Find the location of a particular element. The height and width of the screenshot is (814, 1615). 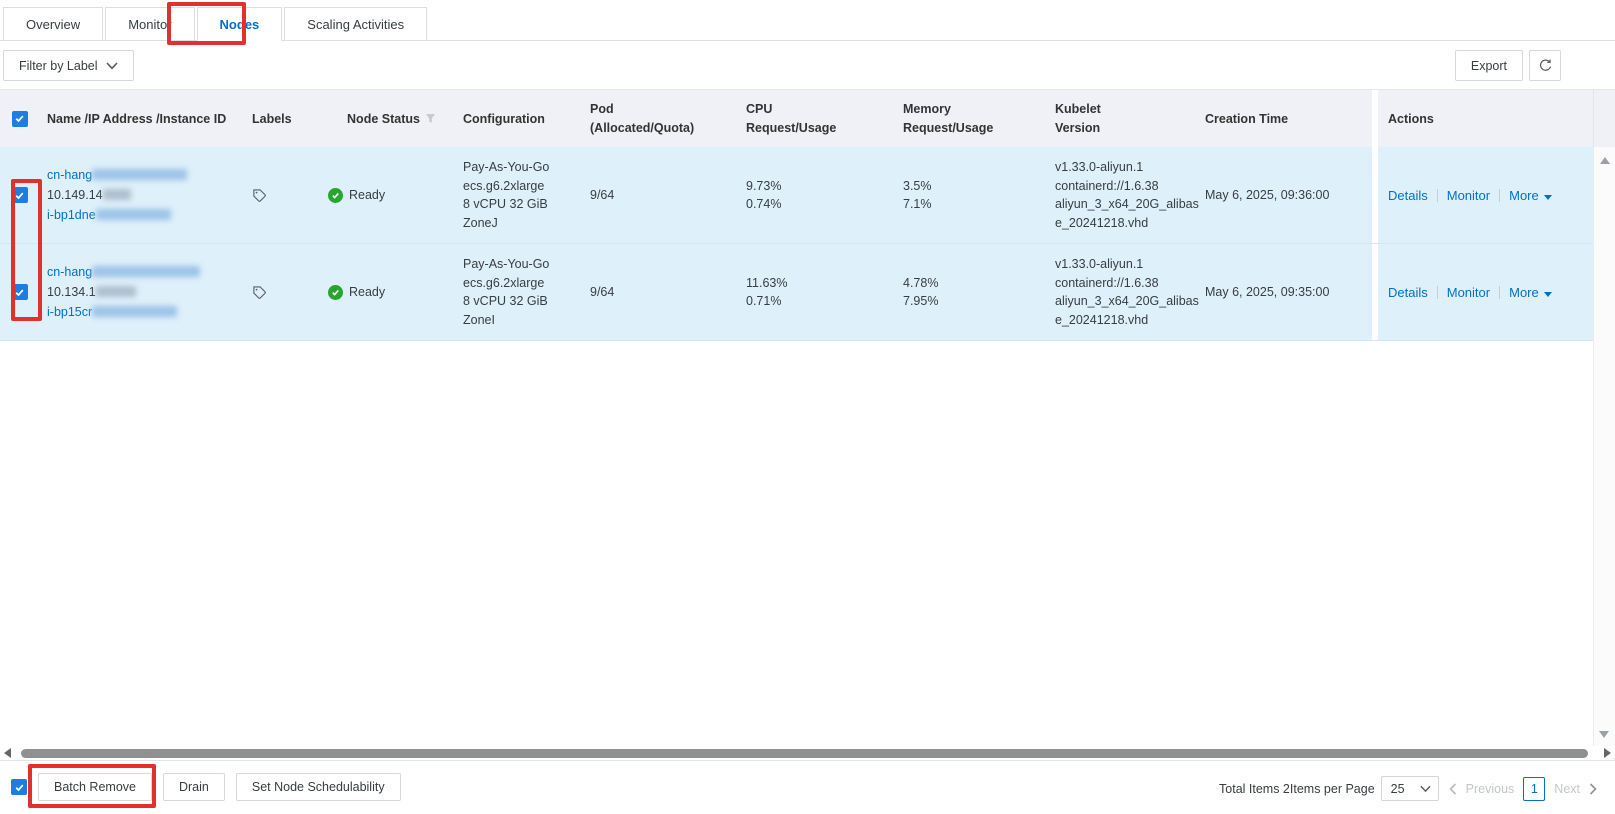

instance-id-link: i-bp1dne is located at coordinates (71, 215).